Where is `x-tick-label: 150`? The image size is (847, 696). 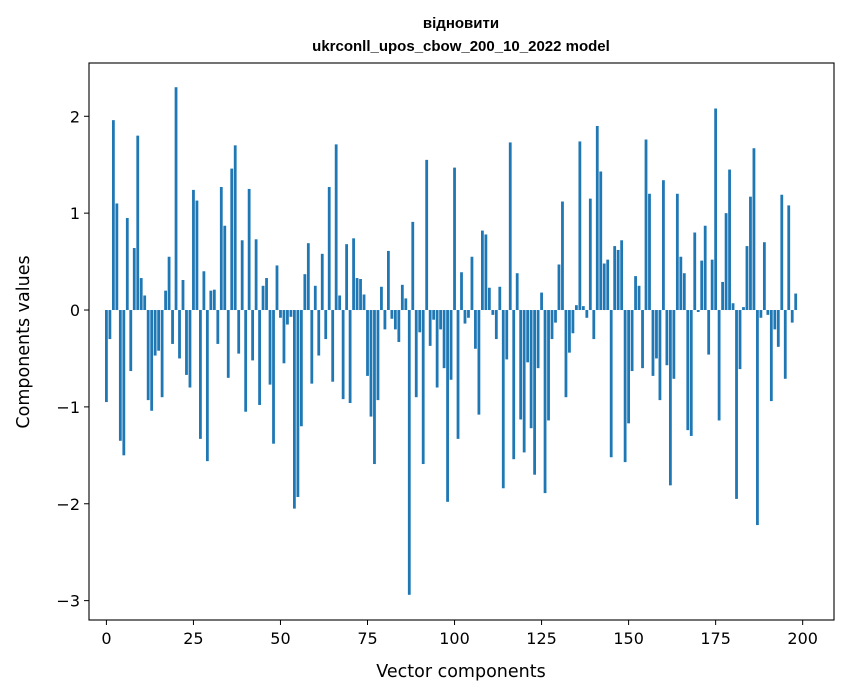
x-tick-label: 150 is located at coordinates (628, 638).